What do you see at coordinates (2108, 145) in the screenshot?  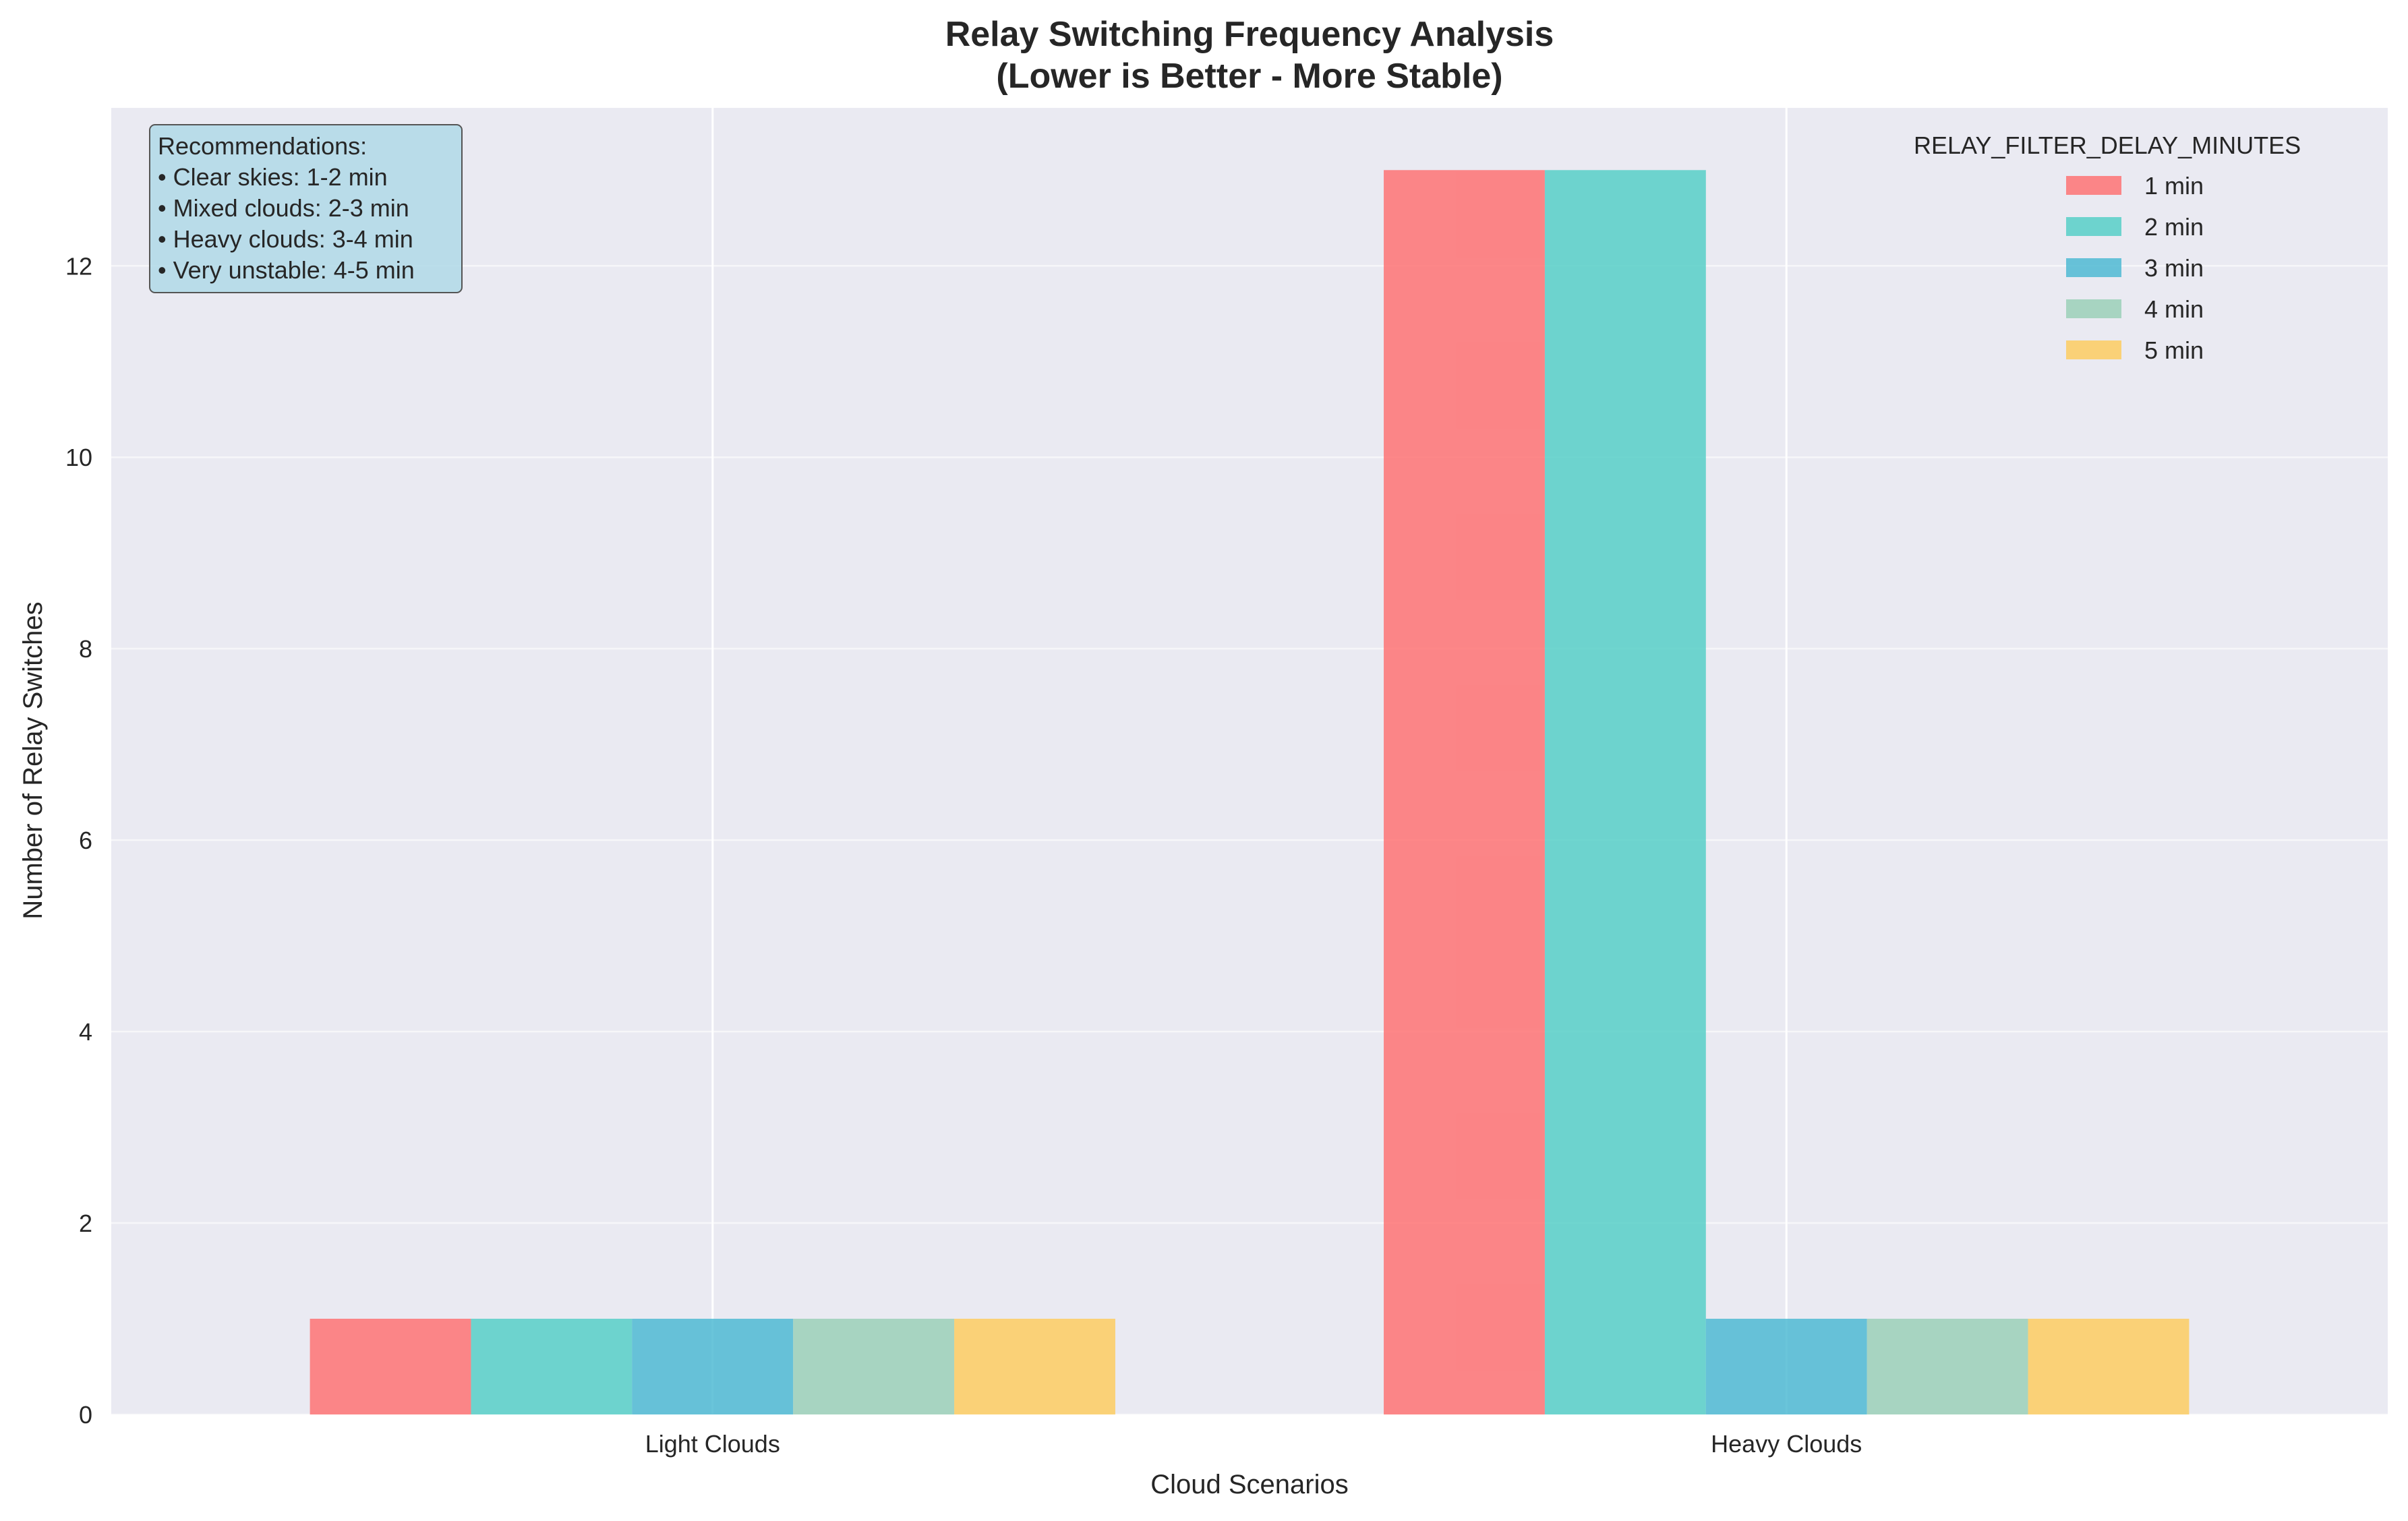 I see `legend-title: RELAY_FILTER_DELAY_MINUTES` at bounding box center [2108, 145].